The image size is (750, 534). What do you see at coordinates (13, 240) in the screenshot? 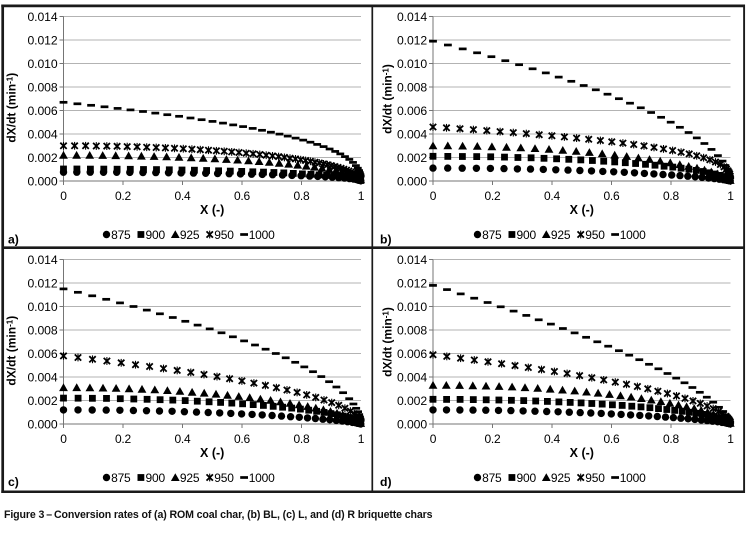
I see `svg-text: a)` at bounding box center [13, 240].